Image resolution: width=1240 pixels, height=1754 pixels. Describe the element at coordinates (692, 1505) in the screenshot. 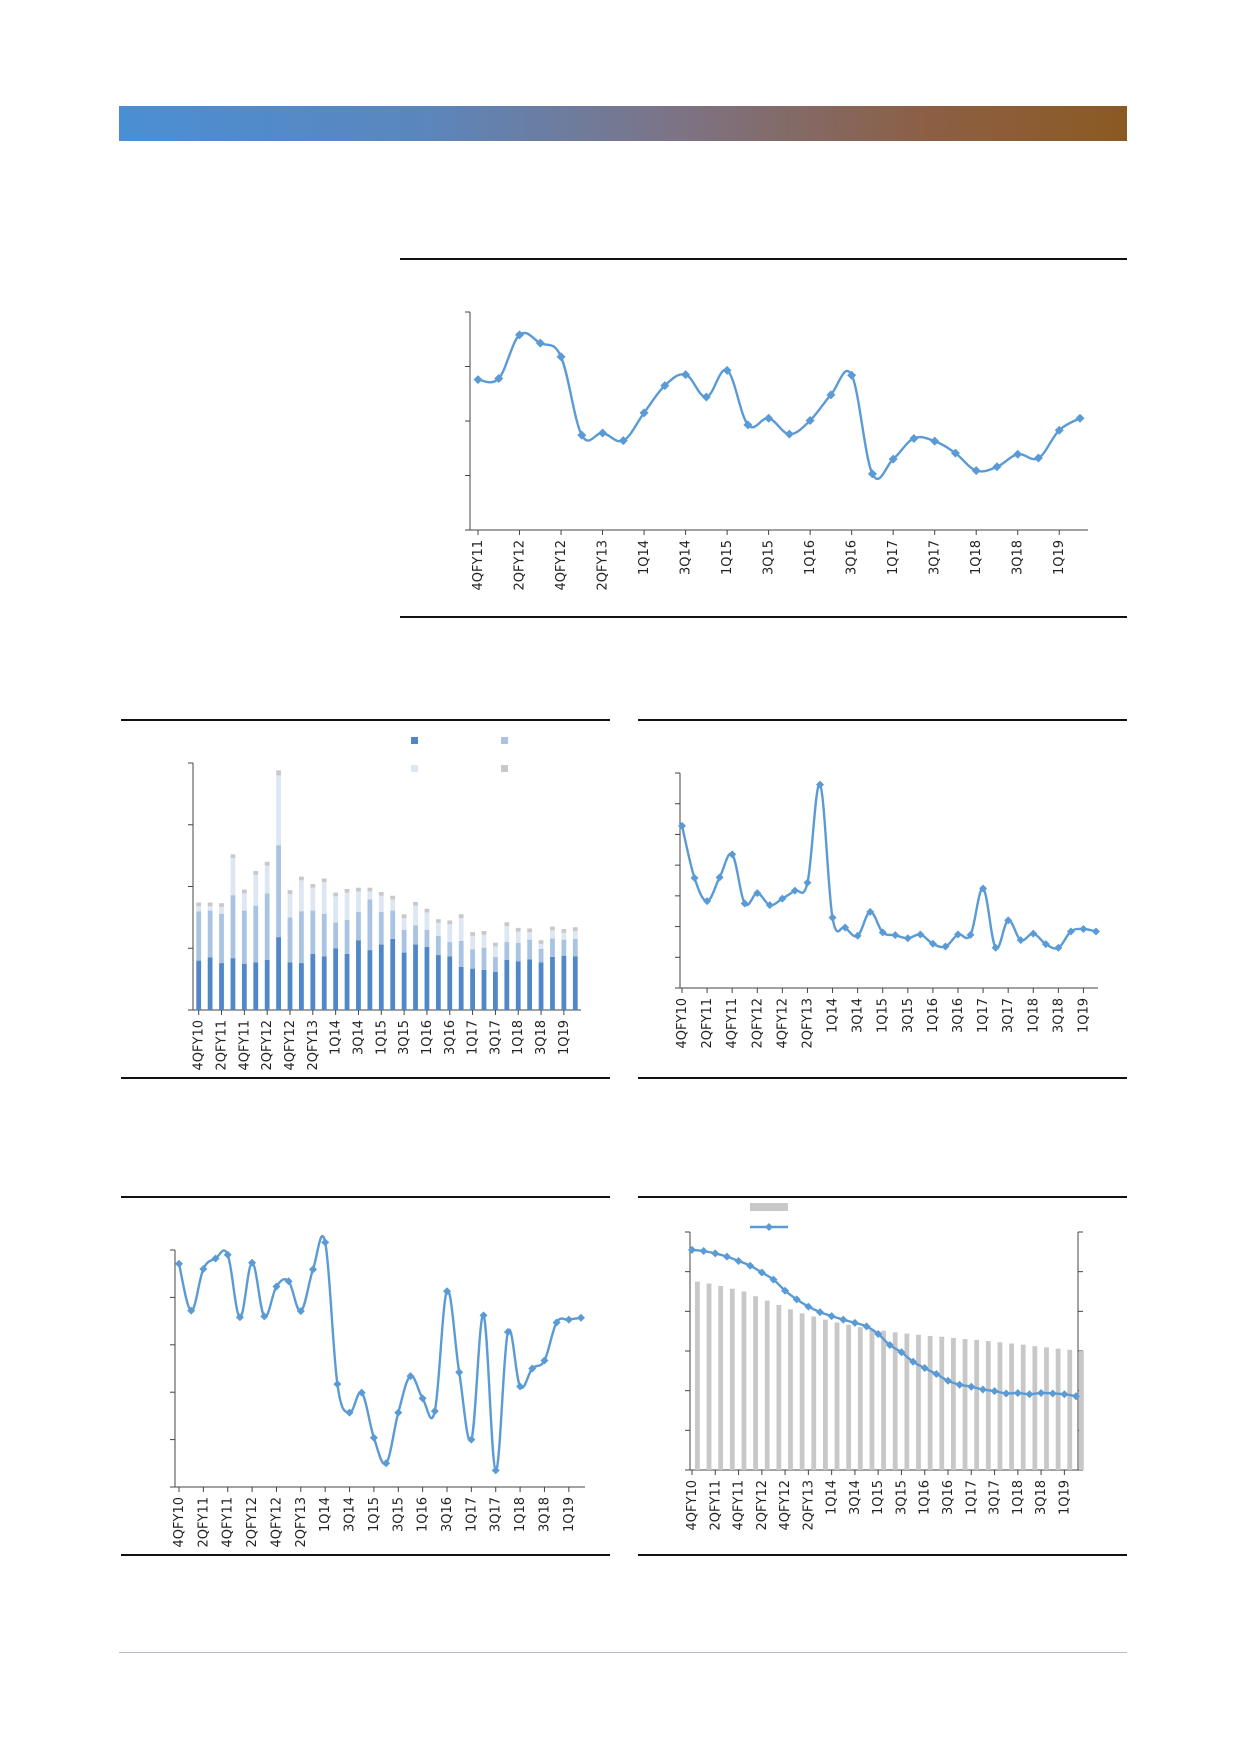

I see `chart5-x-tick-label: 4QFY10` at that location.